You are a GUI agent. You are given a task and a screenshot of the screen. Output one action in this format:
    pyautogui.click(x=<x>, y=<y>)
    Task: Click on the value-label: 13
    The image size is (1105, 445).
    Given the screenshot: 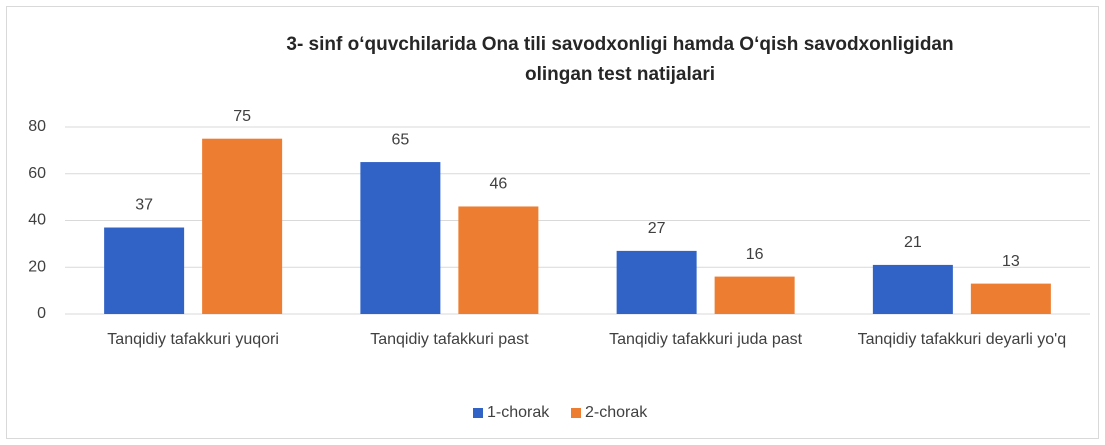 What is the action you would take?
    pyautogui.click(x=1011, y=261)
    